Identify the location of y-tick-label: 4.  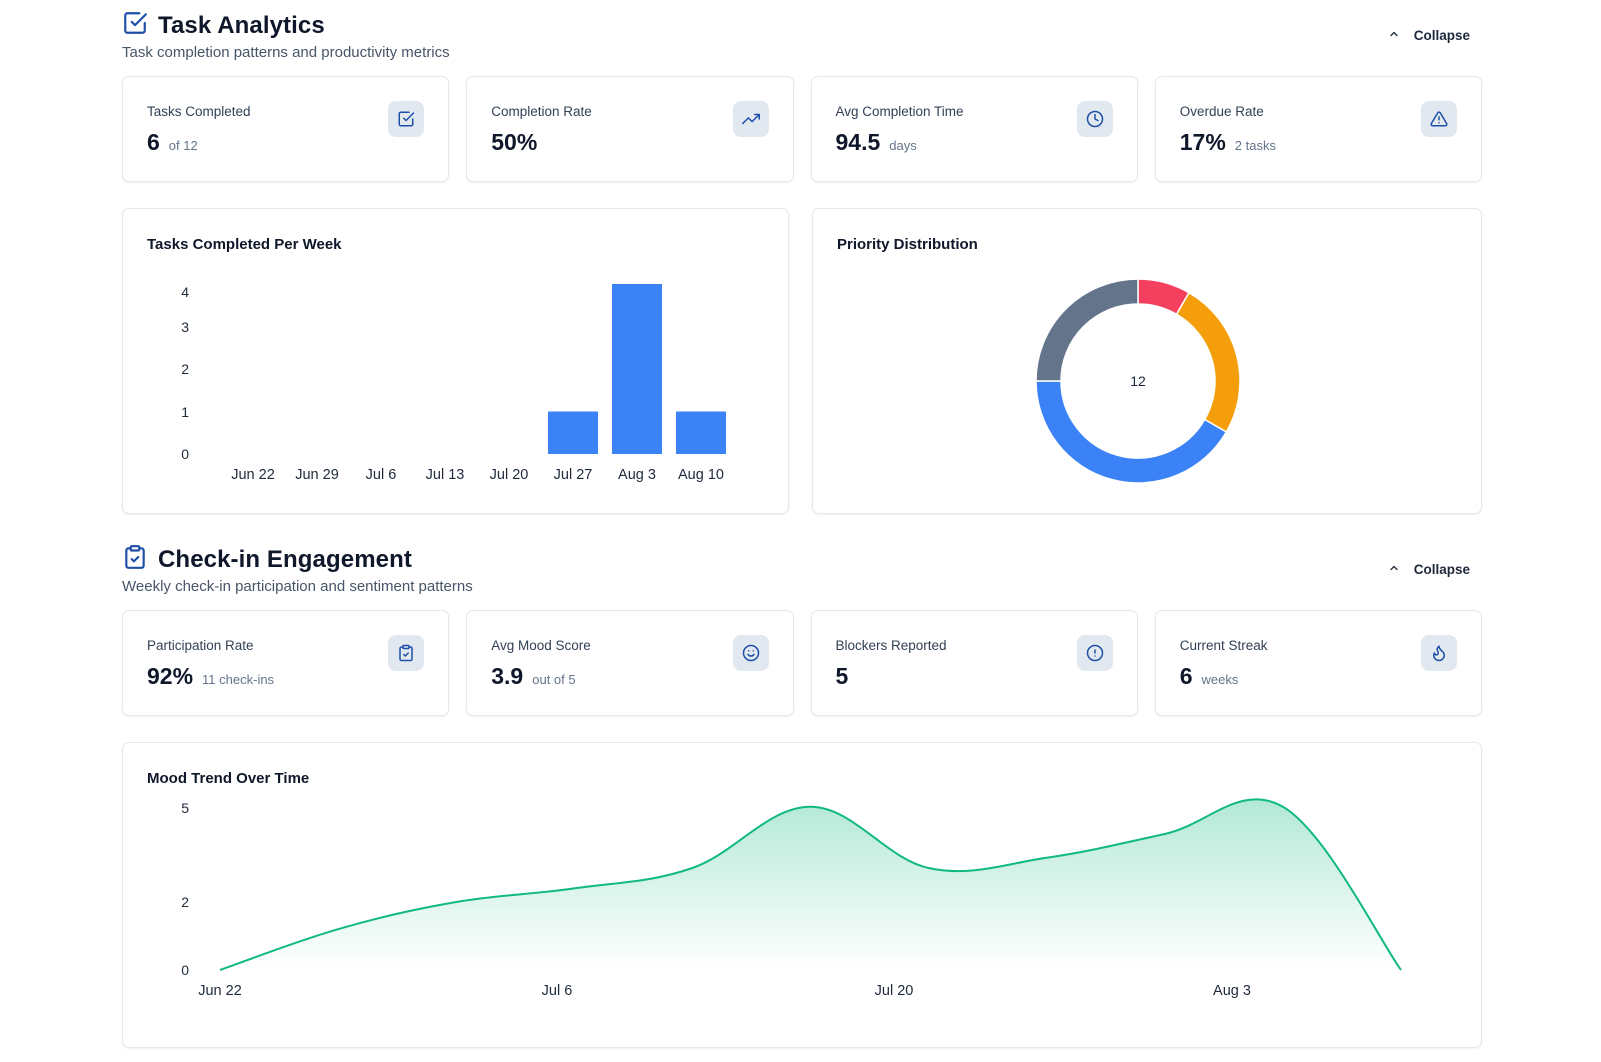
(185, 292).